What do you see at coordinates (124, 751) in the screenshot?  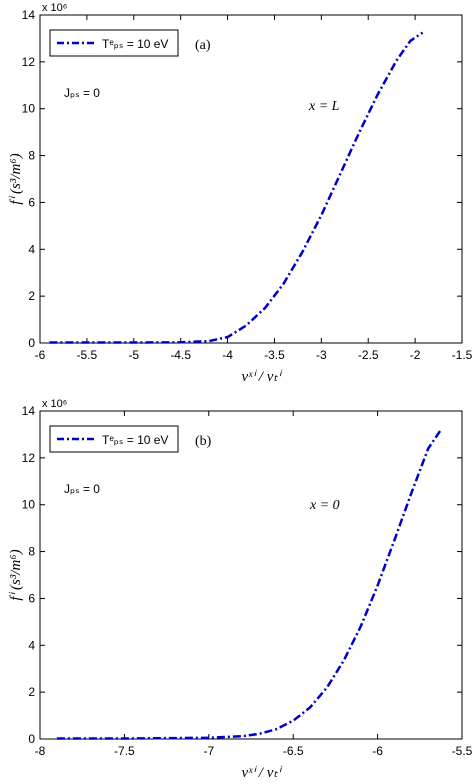 I see `x-tick-label: -7.5` at bounding box center [124, 751].